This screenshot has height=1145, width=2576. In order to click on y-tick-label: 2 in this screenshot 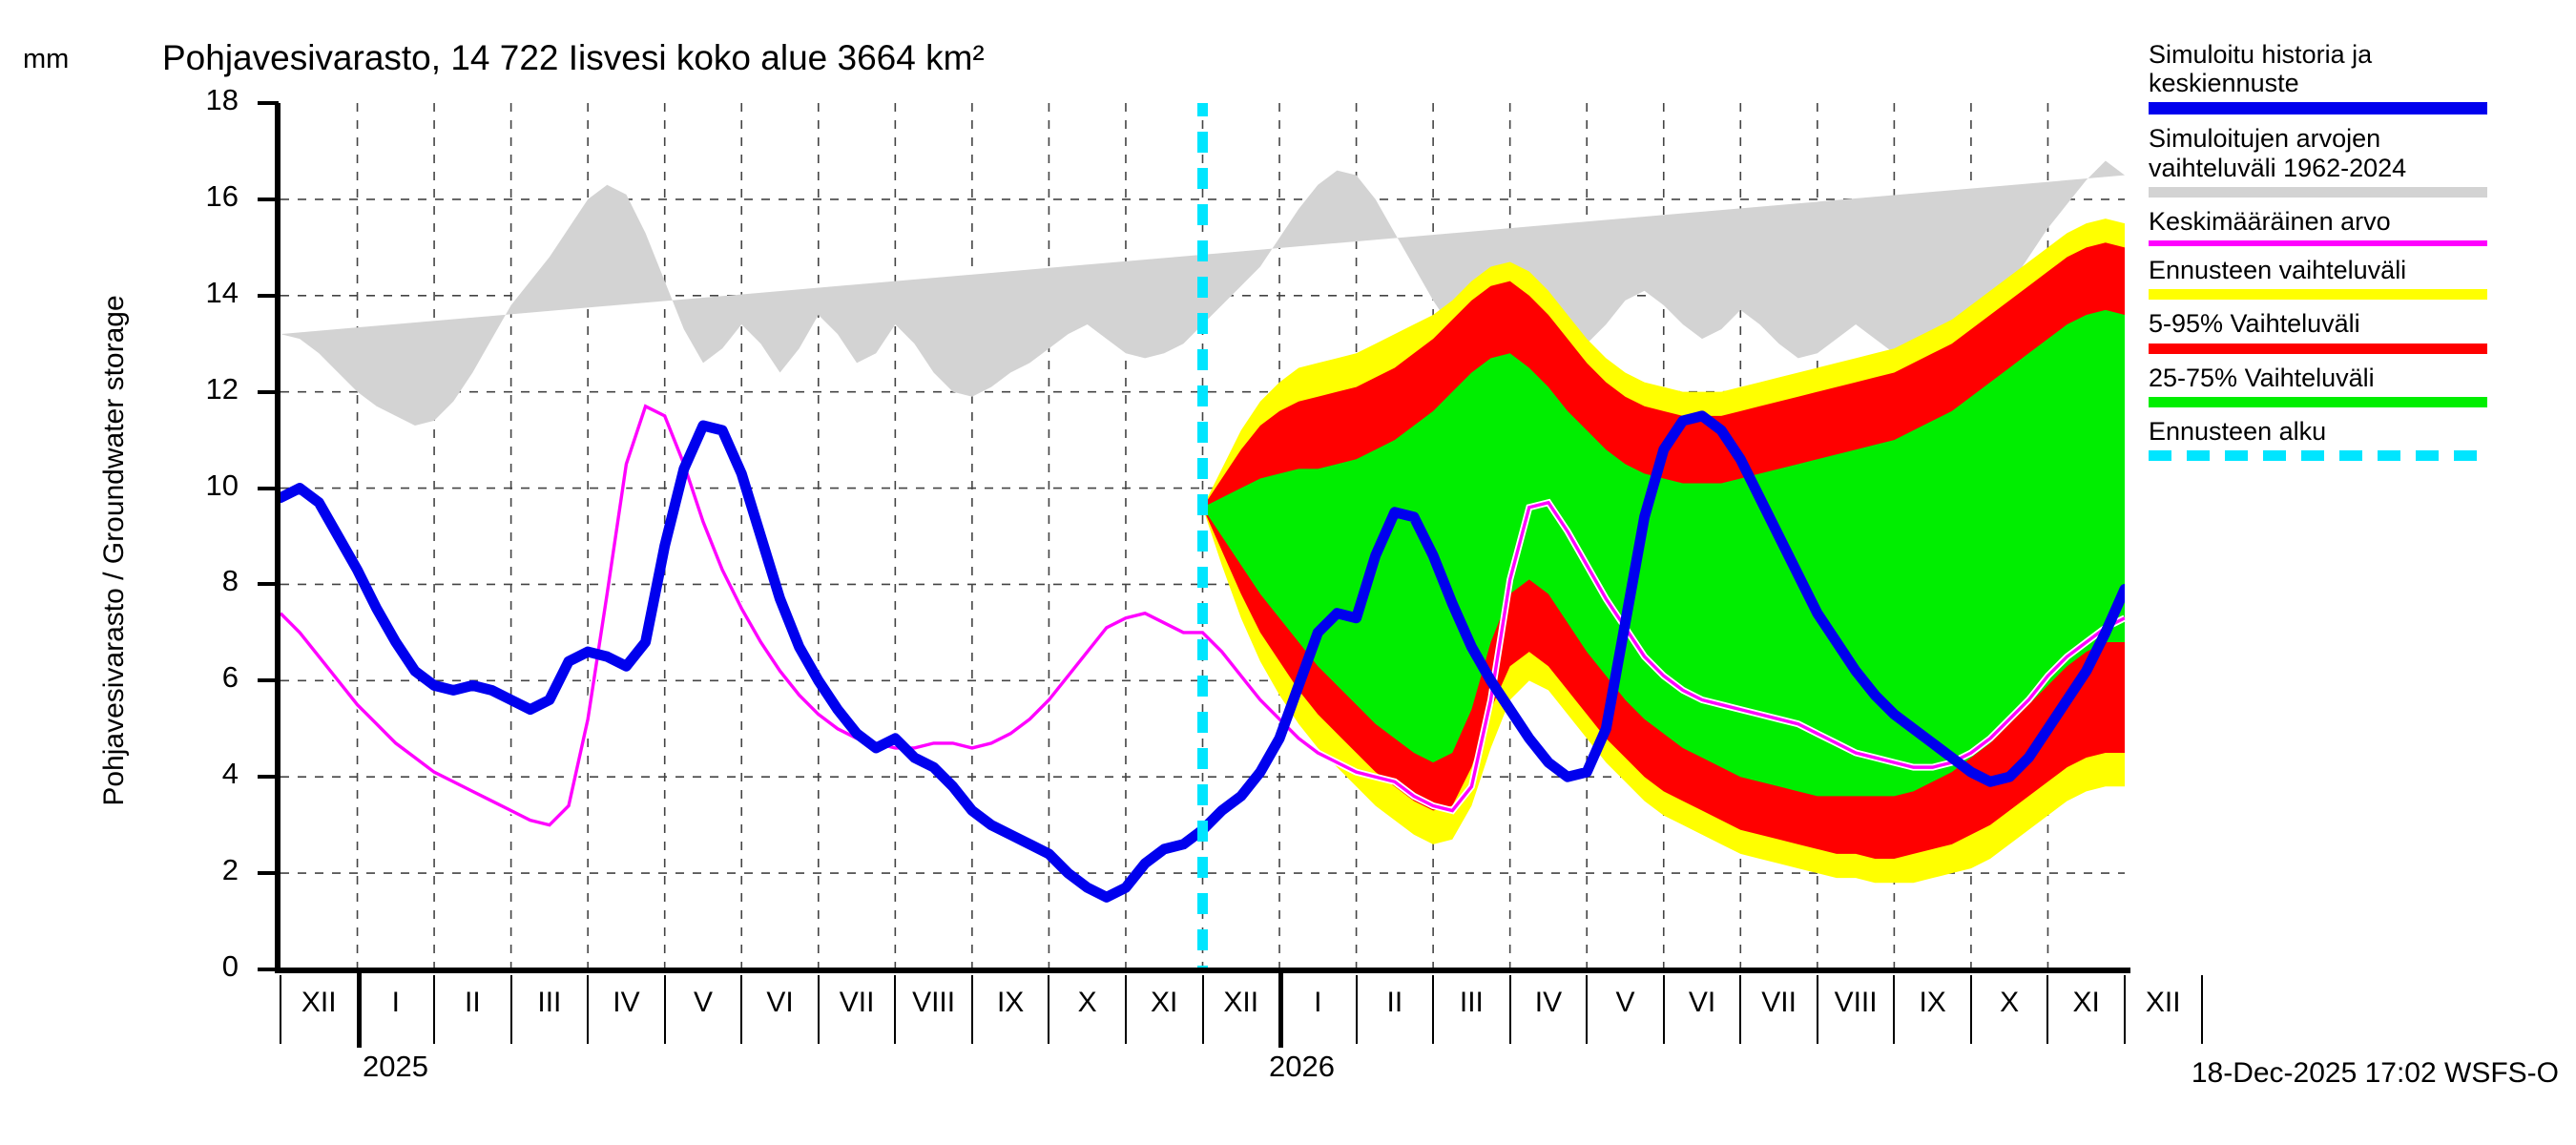, I will do `click(230, 870)`.